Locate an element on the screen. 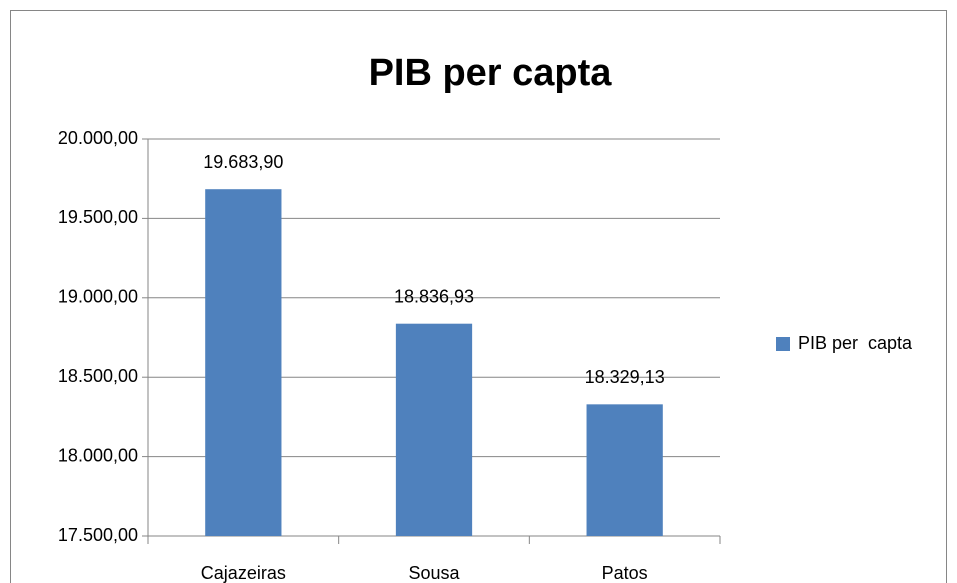 This screenshot has height=583, width=957. x-tick-label: Sousa is located at coordinates (434, 573).